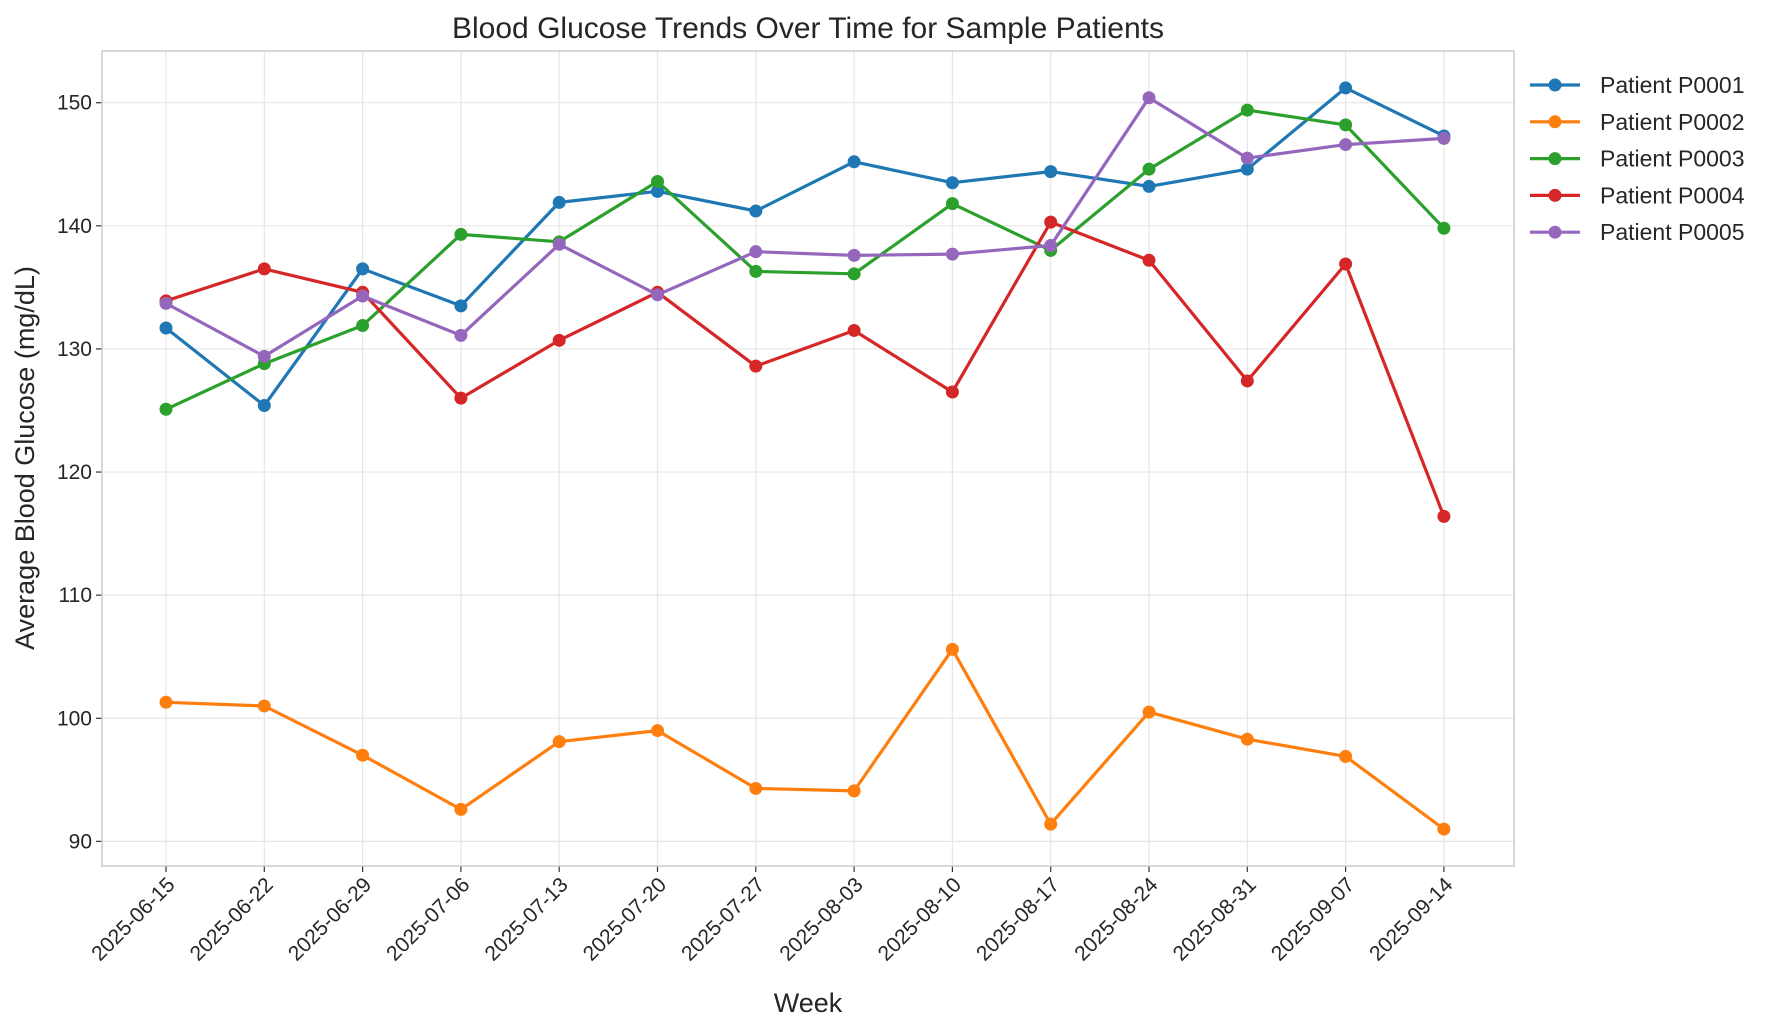  I want to click on x-axis-label: Week, so click(808, 1003).